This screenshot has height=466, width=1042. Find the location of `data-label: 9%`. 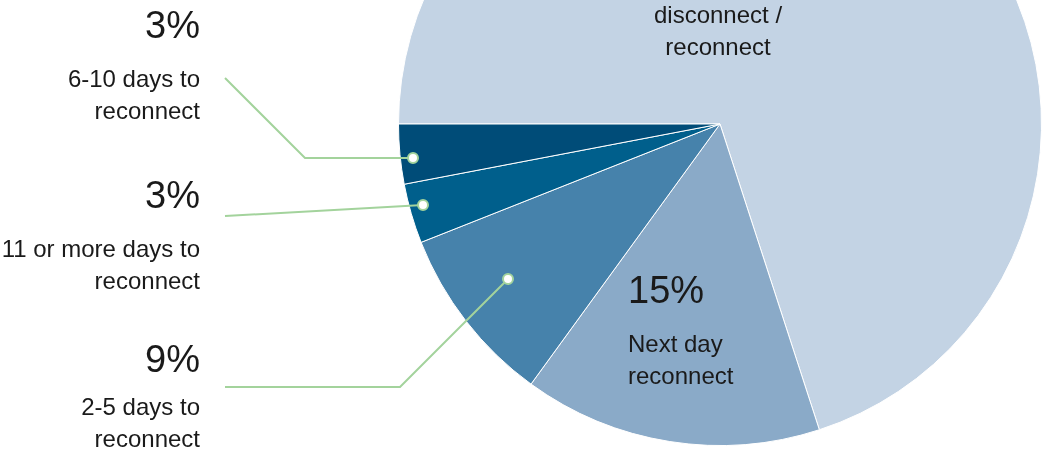

data-label: 9% is located at coordinates (172, 359).